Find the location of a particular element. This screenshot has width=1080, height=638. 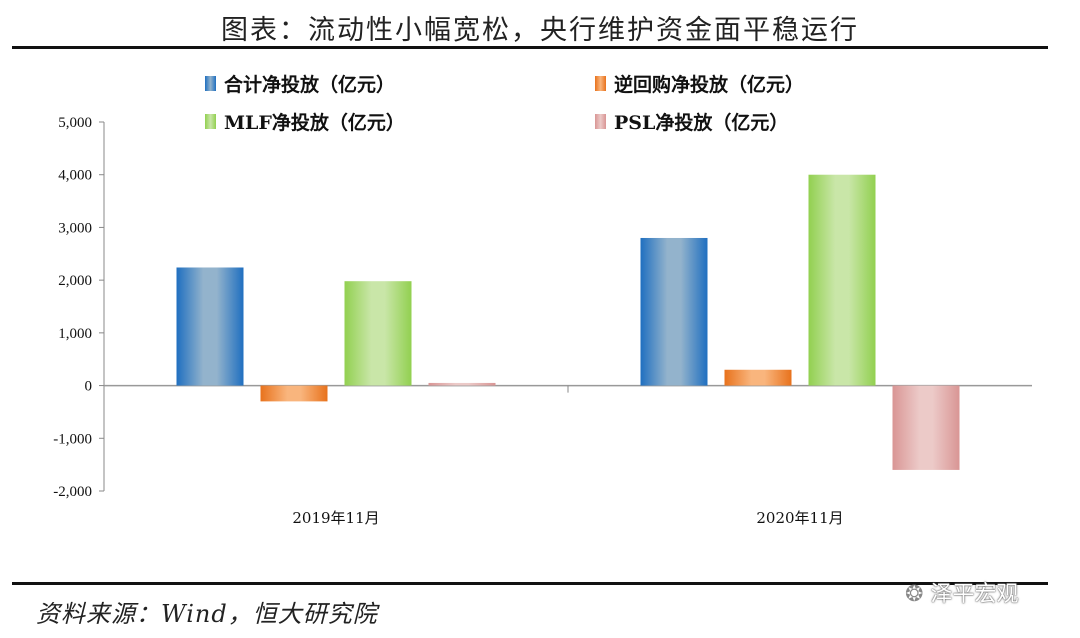

watermark: ❂ 泽平宏观 is located at coordinates (961, 592).